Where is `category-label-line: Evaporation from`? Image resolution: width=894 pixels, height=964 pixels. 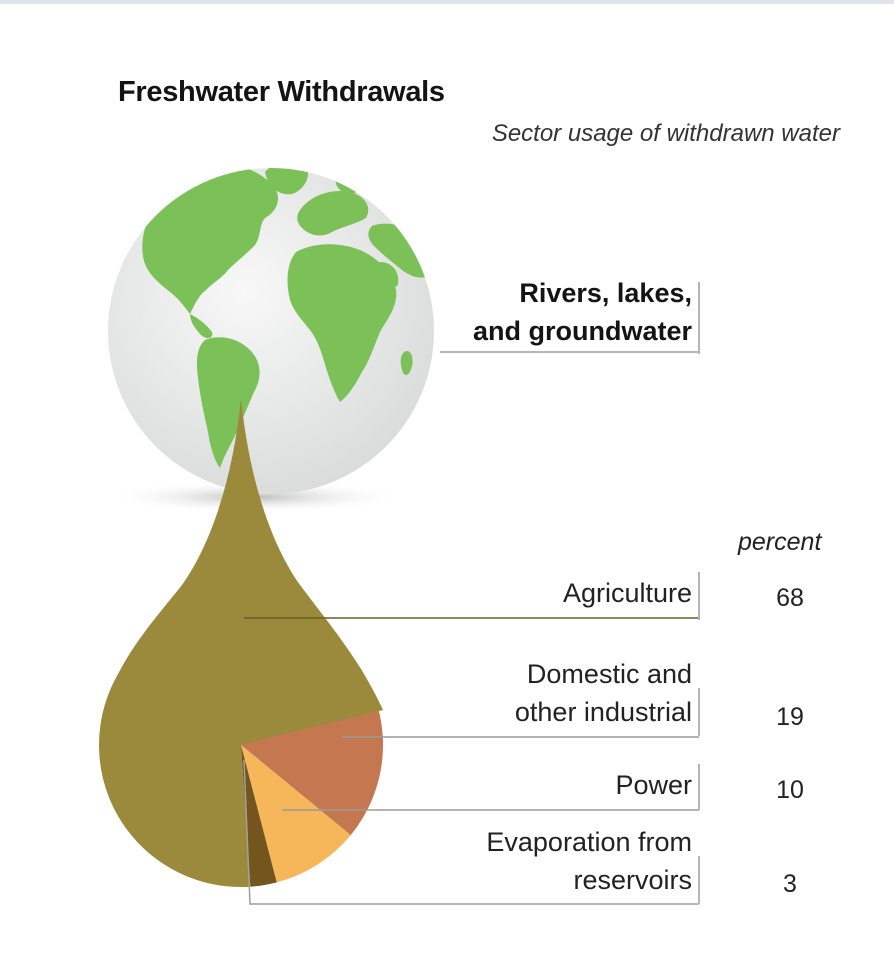
category-label-line: Evaporation from is located at coordinates (589, 842).